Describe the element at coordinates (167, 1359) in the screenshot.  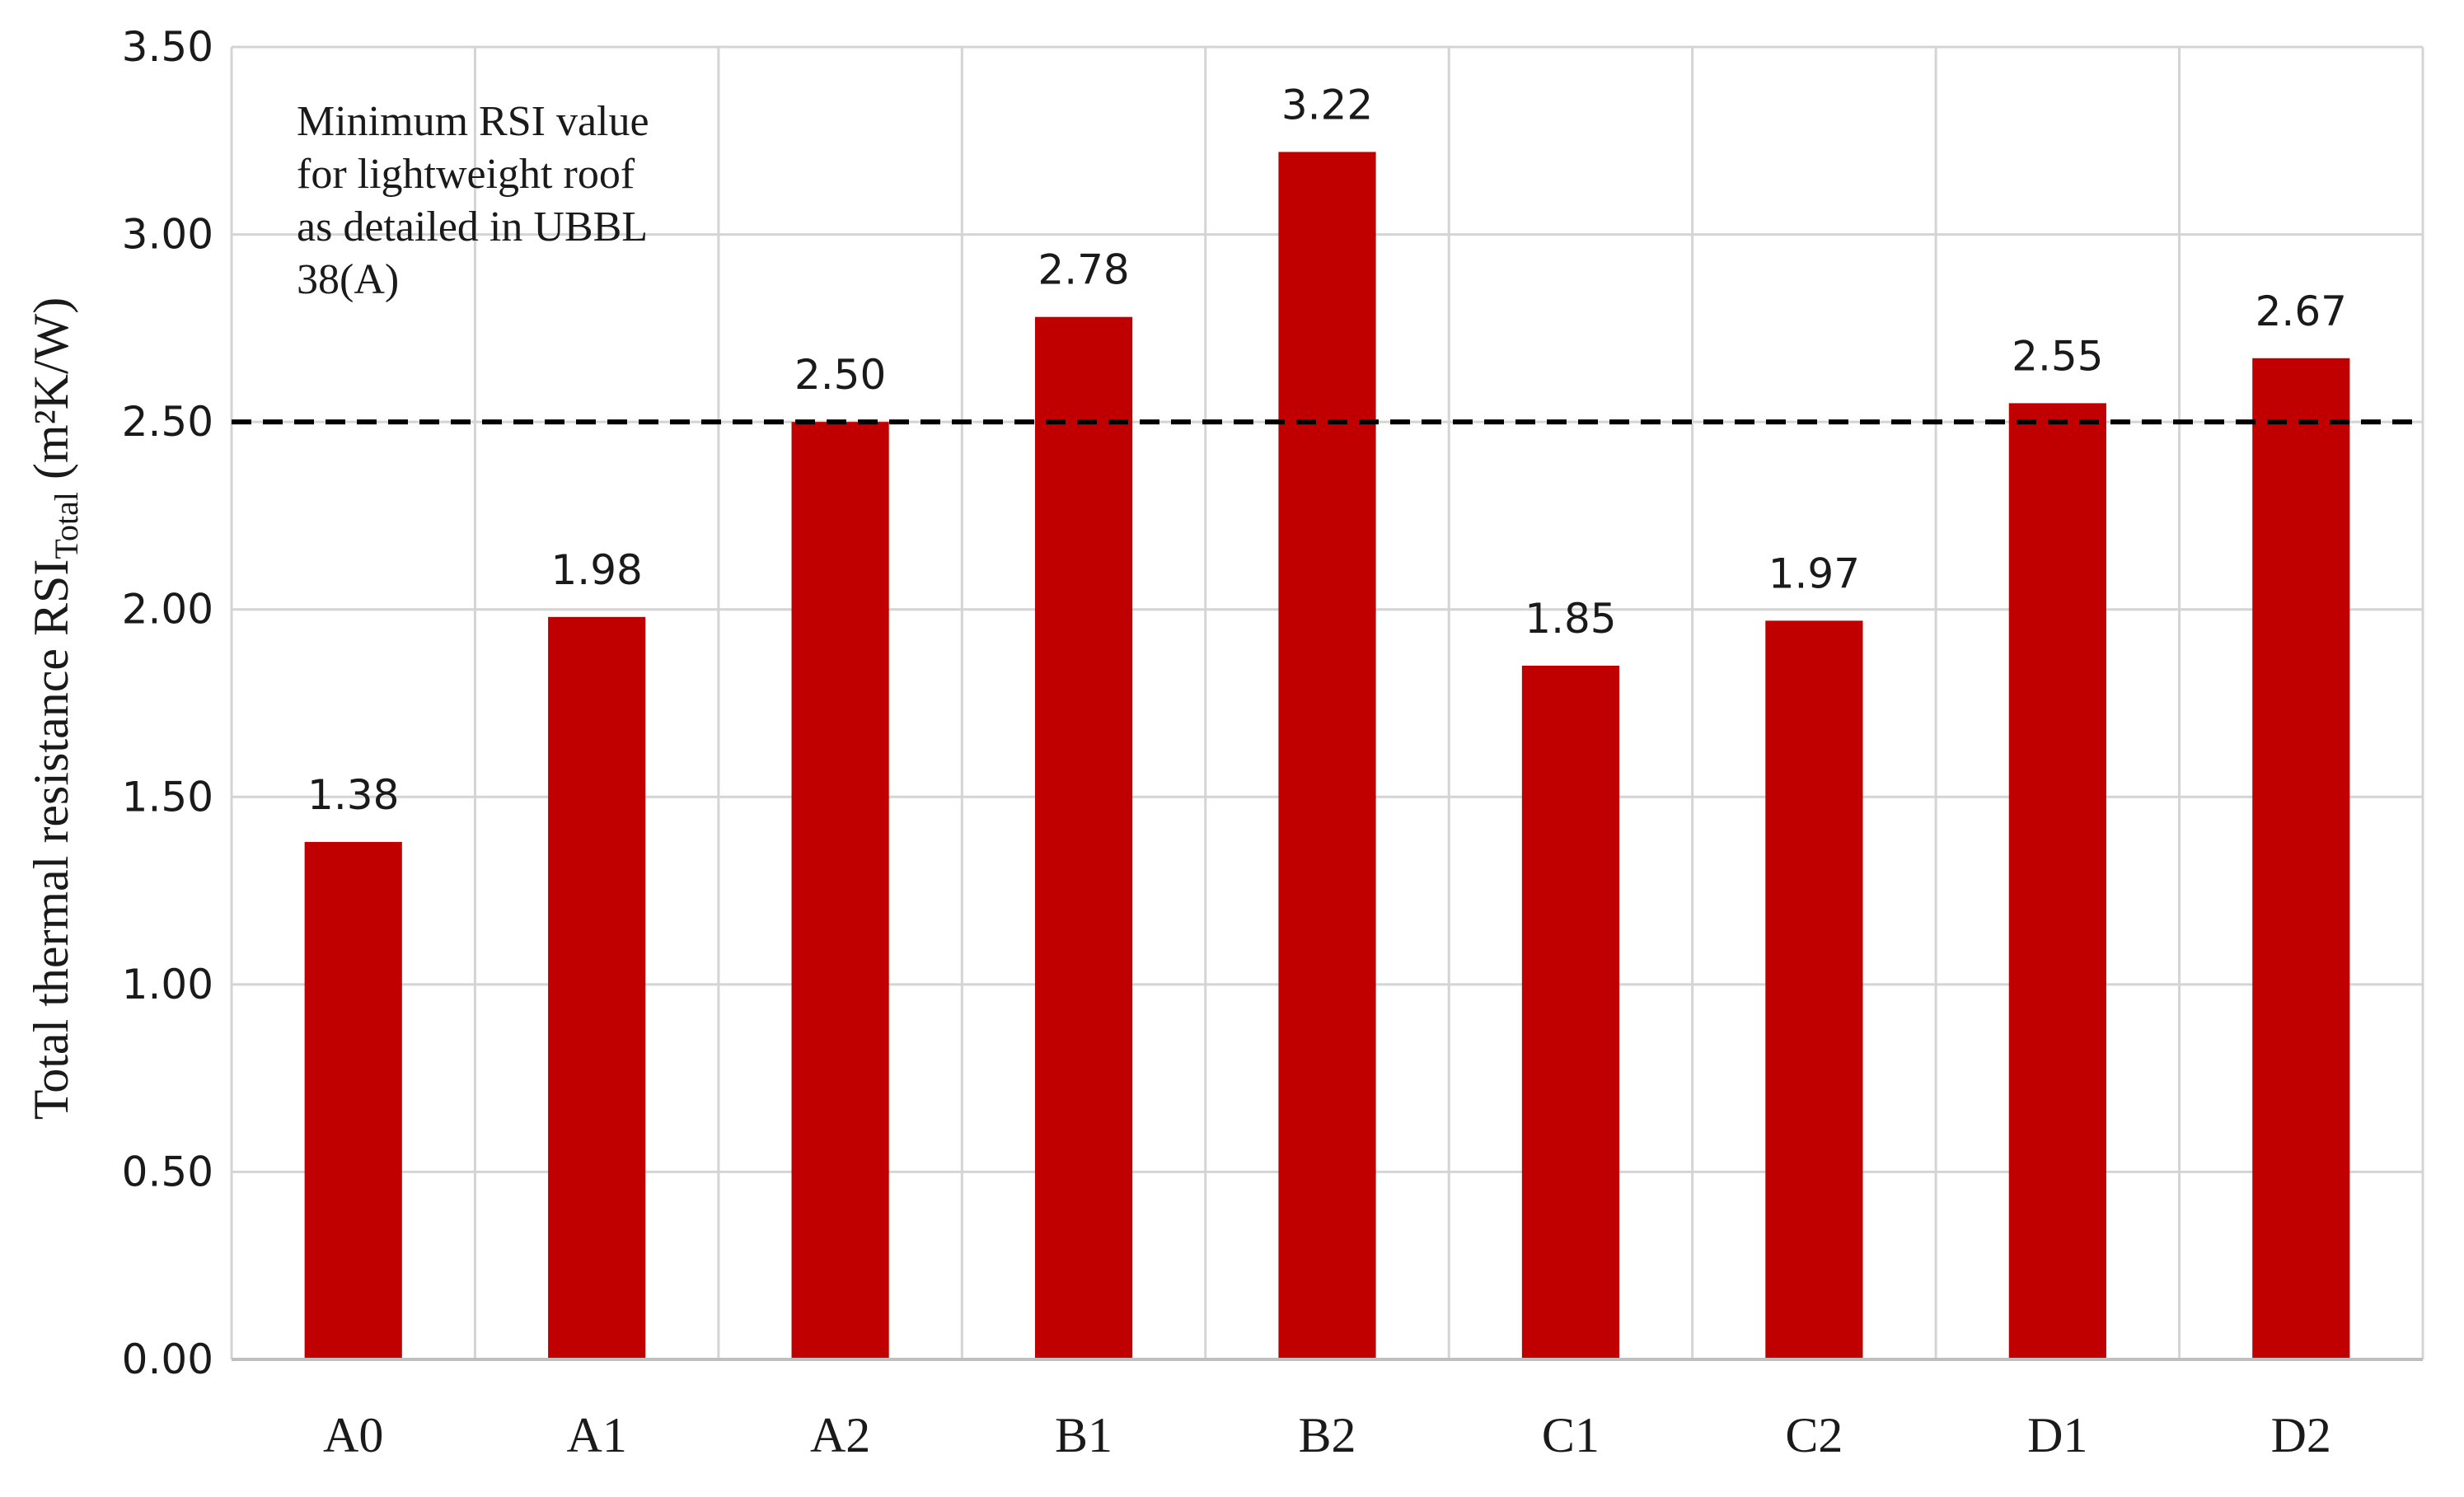
I see `y-tick-label: 0.00` at that location.